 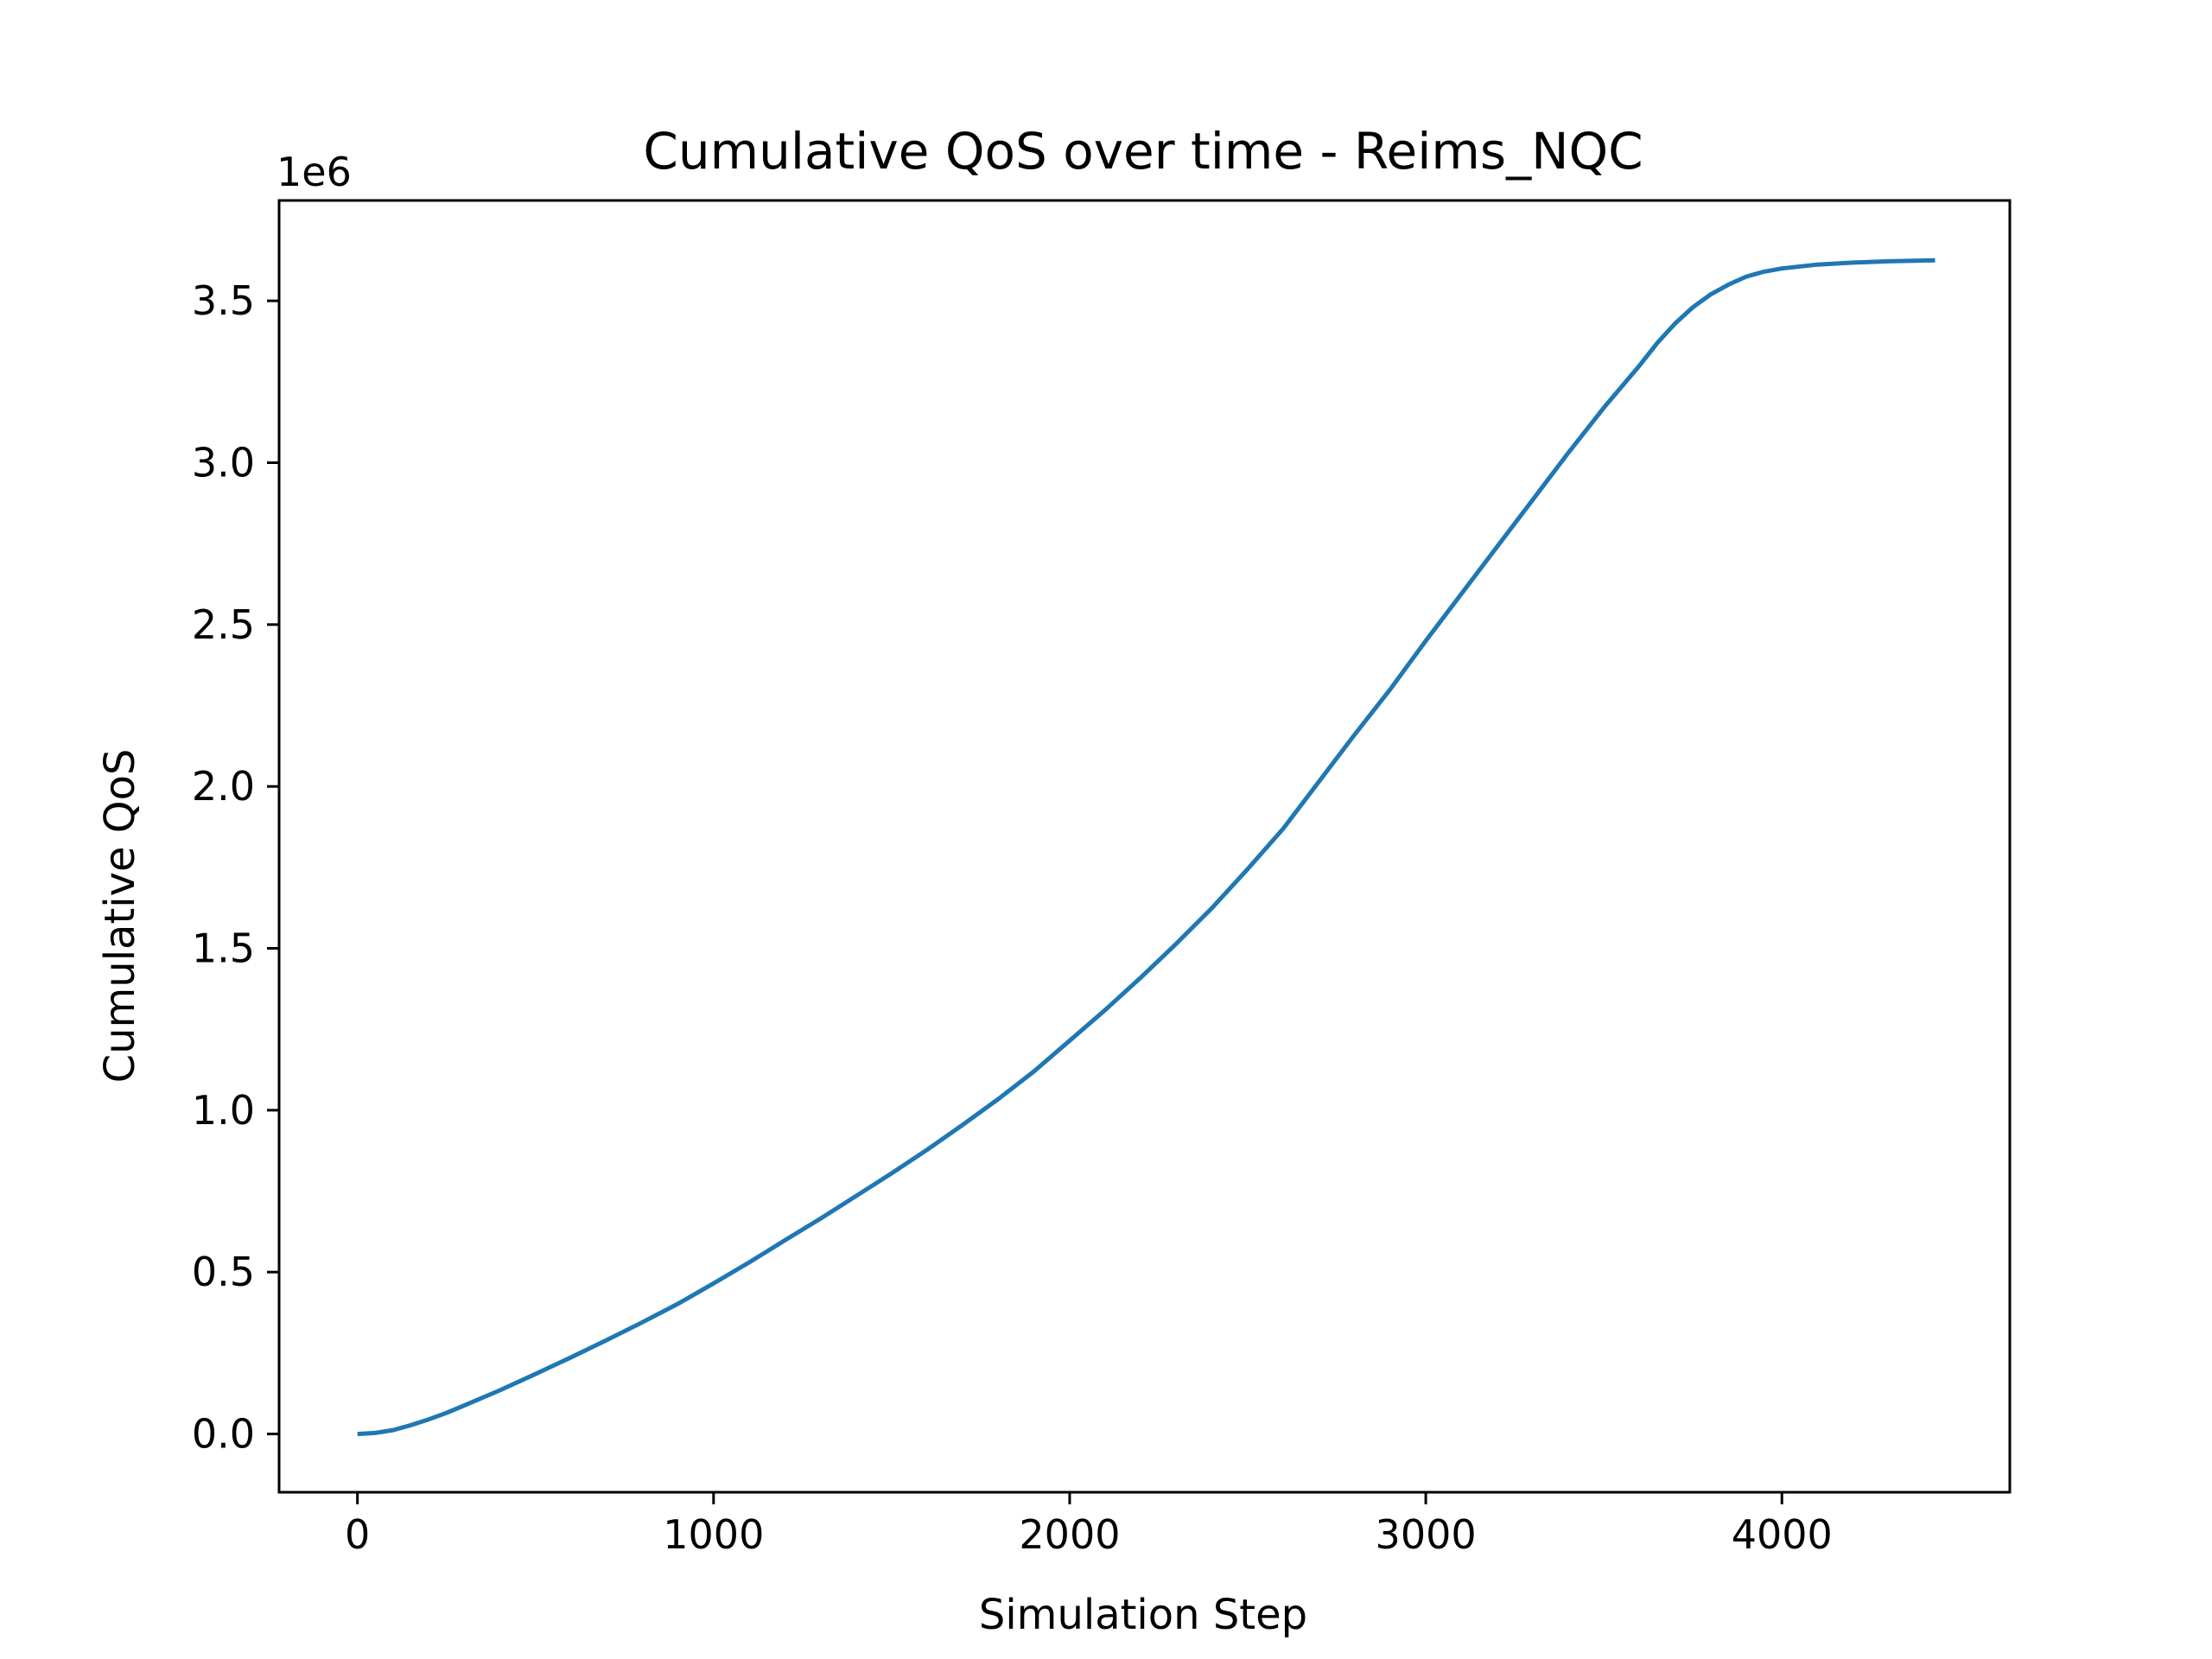 I want to click on x-axis-ticks: 0 1000 2000 3000 4000, so click(x=1089, y=1525).